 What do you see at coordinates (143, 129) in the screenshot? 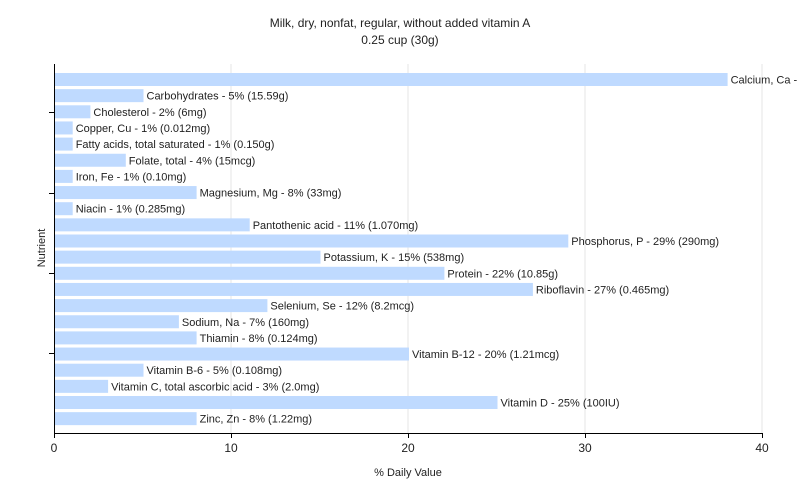
I see `bar-label-3: Copper, Cu - 1% (0.012mg)` at bounding box center [143, 129].